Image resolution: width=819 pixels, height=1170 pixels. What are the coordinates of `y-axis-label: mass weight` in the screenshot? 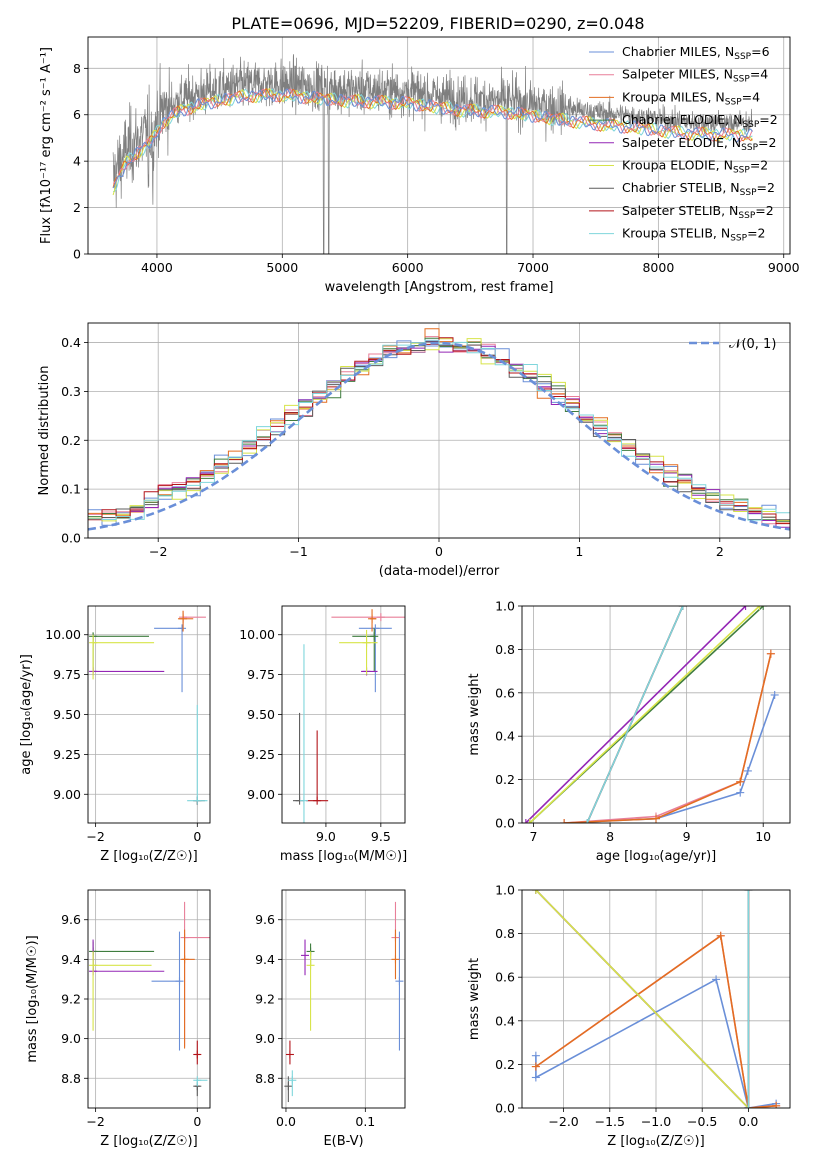 It's located at (474, 714).